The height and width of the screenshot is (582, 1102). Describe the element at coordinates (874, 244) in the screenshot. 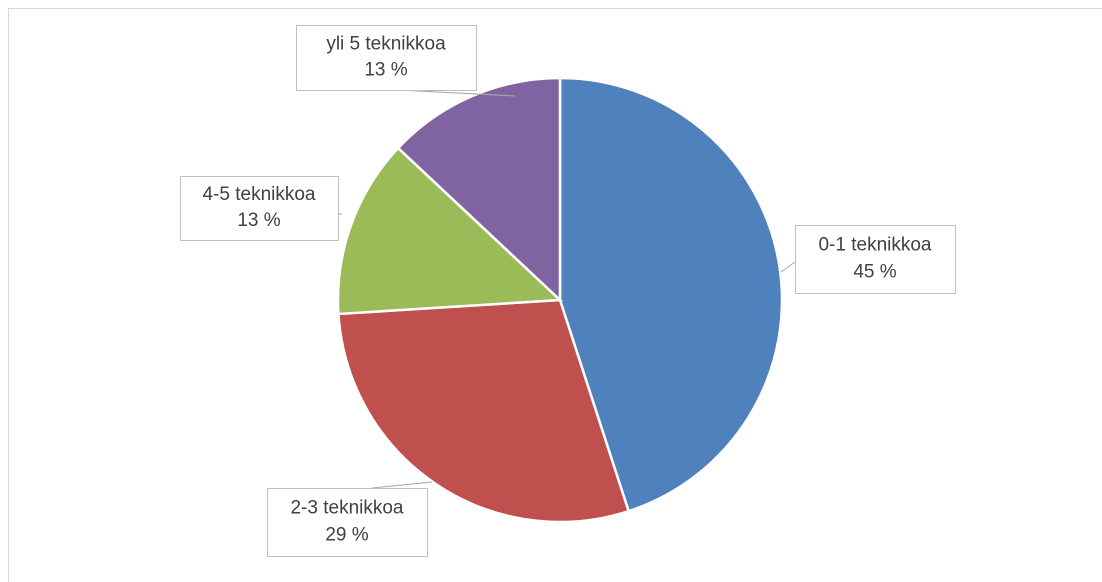

I see `category-label: 0-1 teknikkoa` at that location.